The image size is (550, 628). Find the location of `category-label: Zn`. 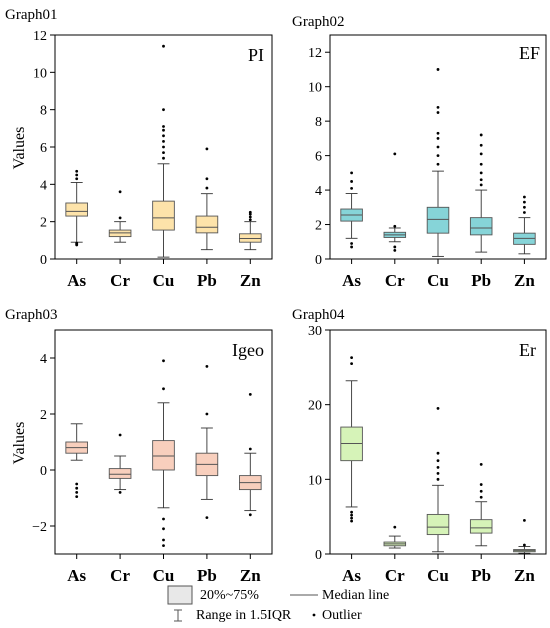

category-label: Zn is located at coordinates (250, 280).